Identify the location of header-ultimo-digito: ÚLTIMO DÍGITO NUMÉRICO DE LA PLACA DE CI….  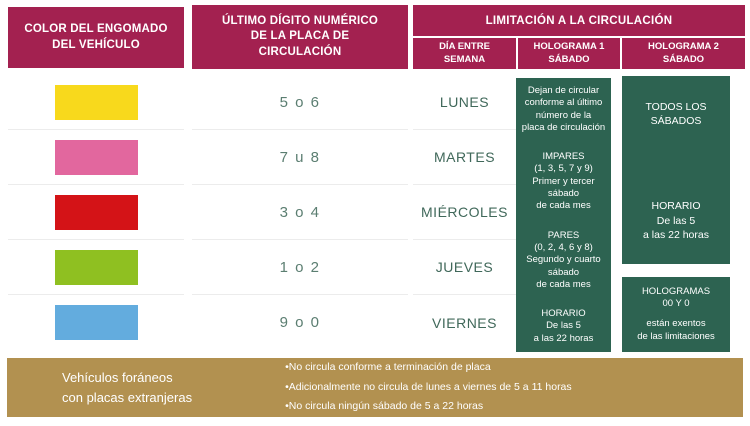
(300, 37).